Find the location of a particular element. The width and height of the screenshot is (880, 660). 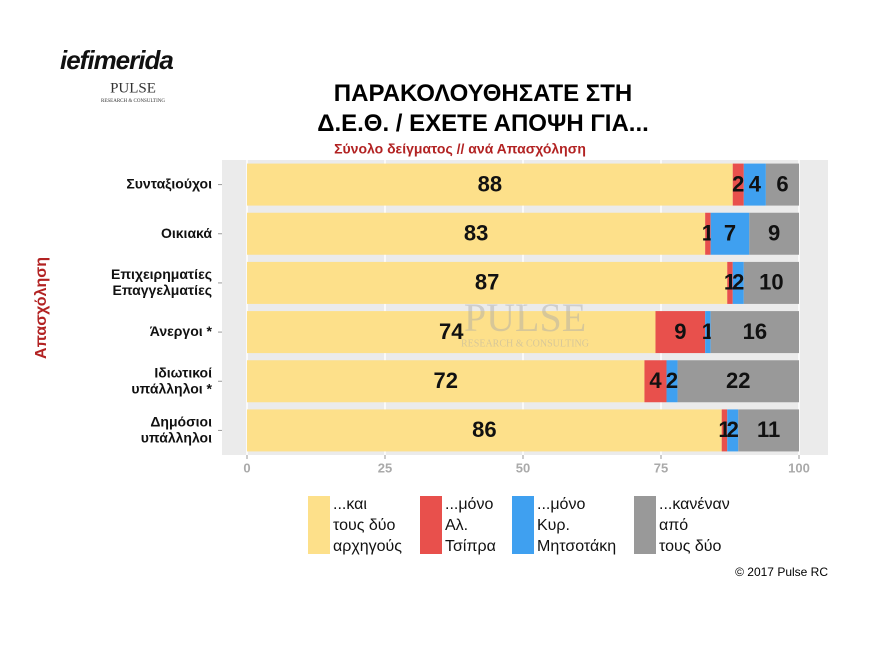

value-label: 6 is located at coordinates (782, 183).